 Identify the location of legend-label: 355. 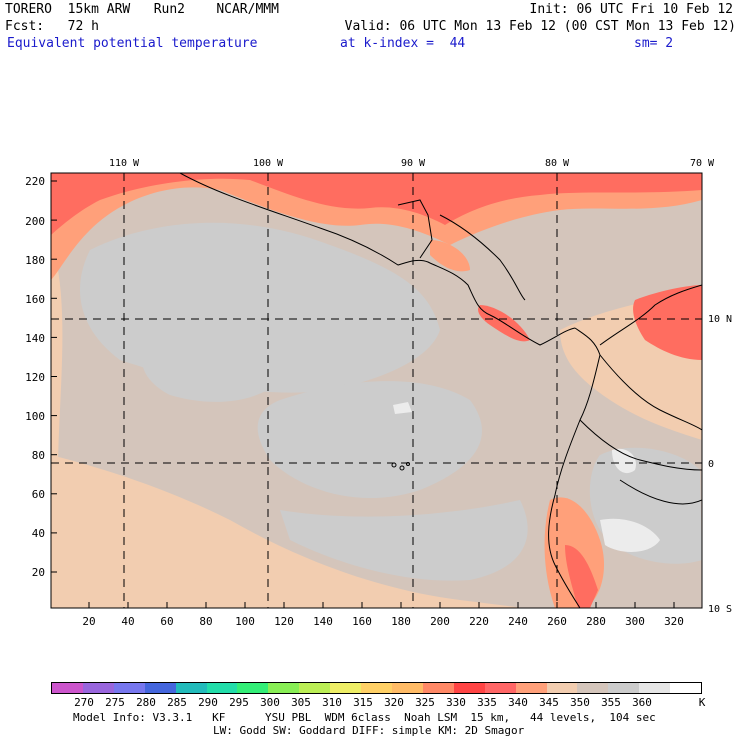
(611, 702).